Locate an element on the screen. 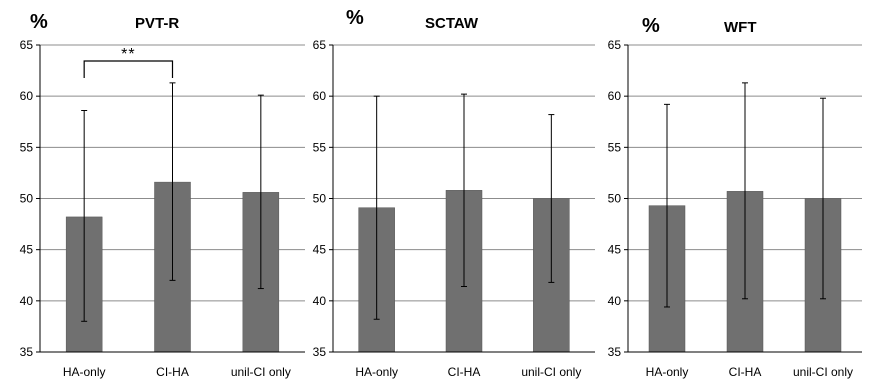 This screenshot has height=387, width=877. significance-bracket is located at coordinates (128, 69).